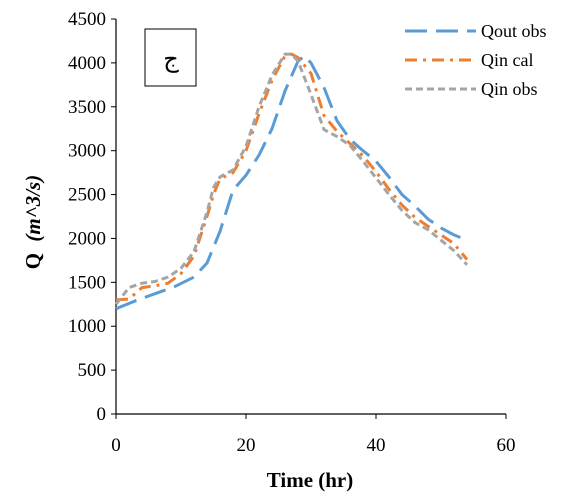 The height and width of the screenshot is (496, 571). I want to click on legend: Qout obs Qin cal Qin obs, so click(476, 60).